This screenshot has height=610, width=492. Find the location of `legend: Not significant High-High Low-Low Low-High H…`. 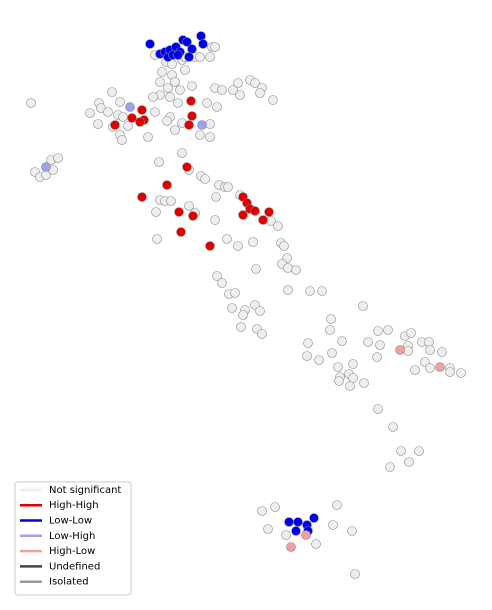

legend: Not significant High-High Low-Low Low-High H… is located at coordinates (73, 538).